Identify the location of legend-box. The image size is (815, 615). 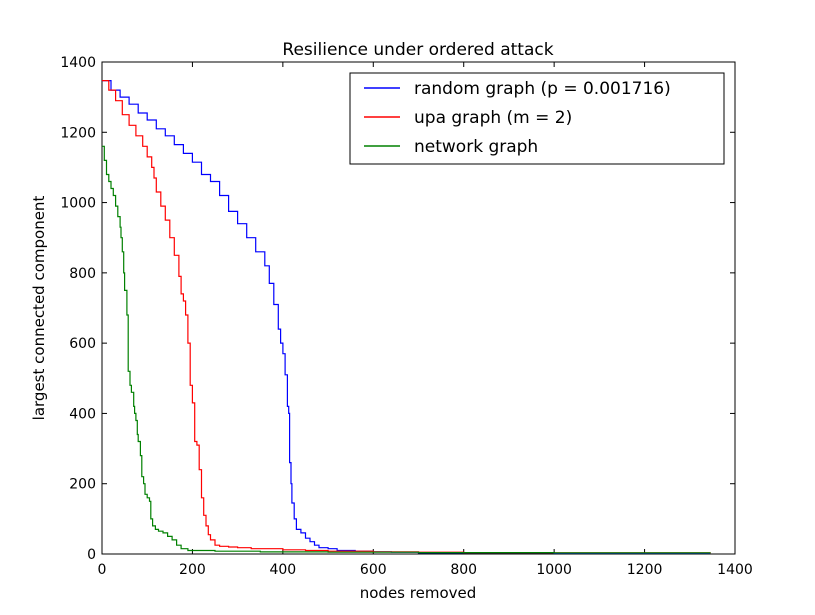
(537, 118).